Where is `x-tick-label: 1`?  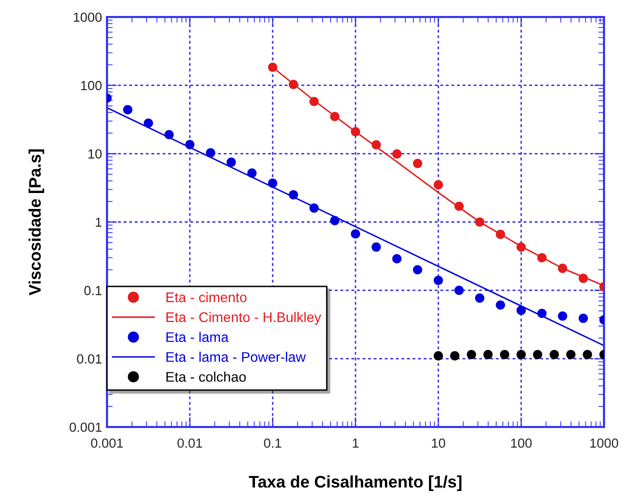 x-tick-label: 1 is located at coordinates (355, 443).